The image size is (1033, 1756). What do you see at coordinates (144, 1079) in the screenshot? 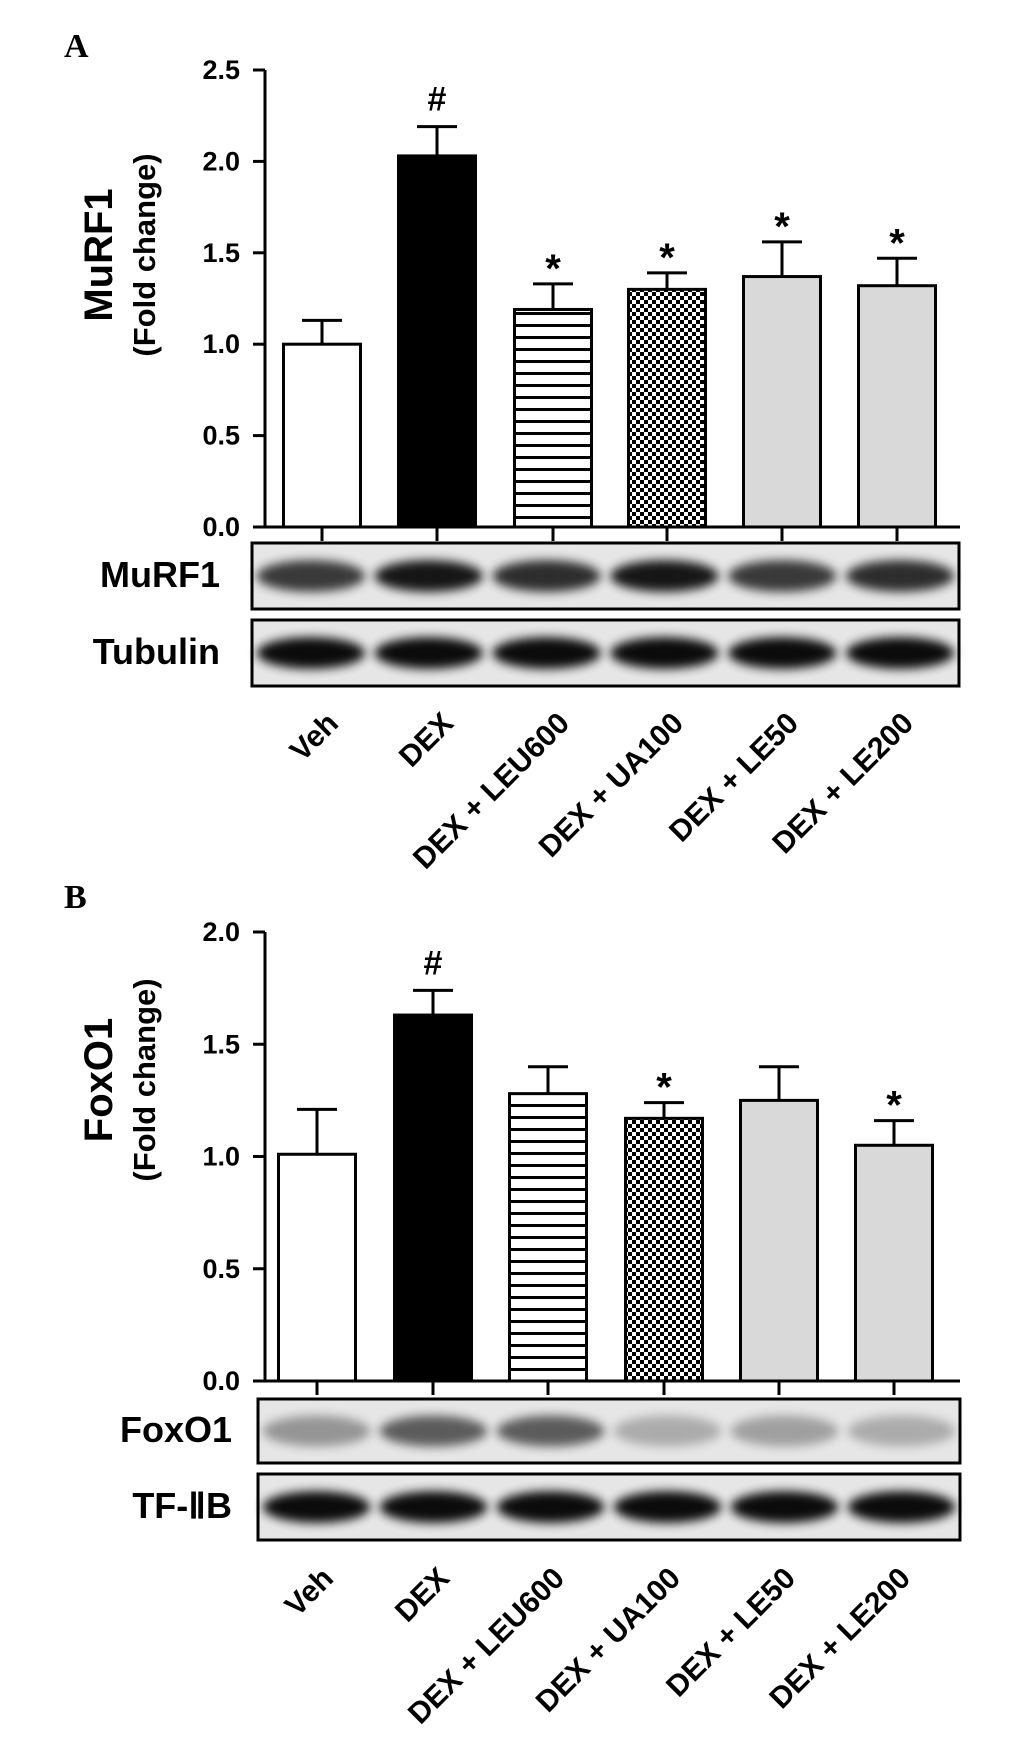
I see `y-axis-subtitle-b: (Fold change)` at bounding box center [144, 1079].